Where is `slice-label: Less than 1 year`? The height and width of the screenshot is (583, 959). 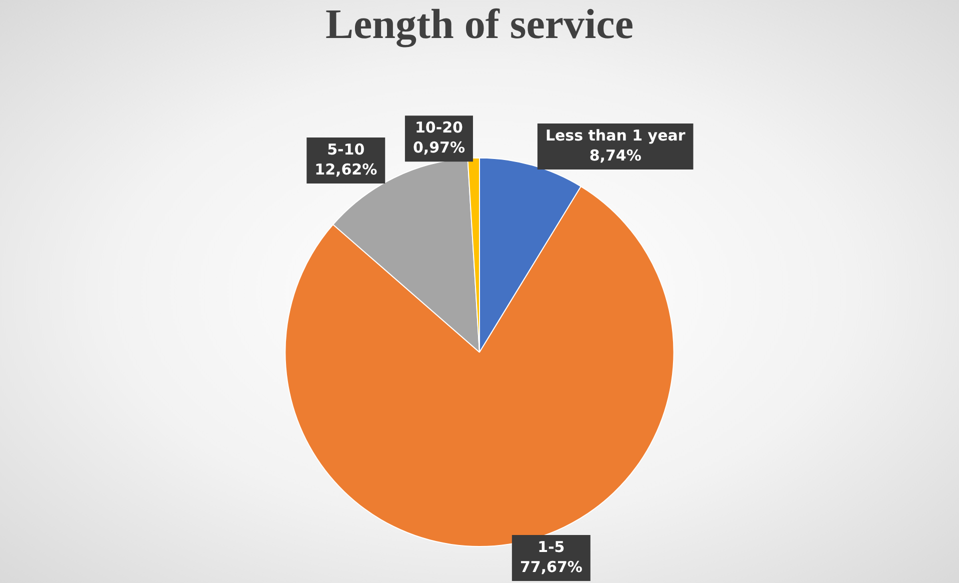 slice-label: Less than 1 year is located at coordinates (615, 135).